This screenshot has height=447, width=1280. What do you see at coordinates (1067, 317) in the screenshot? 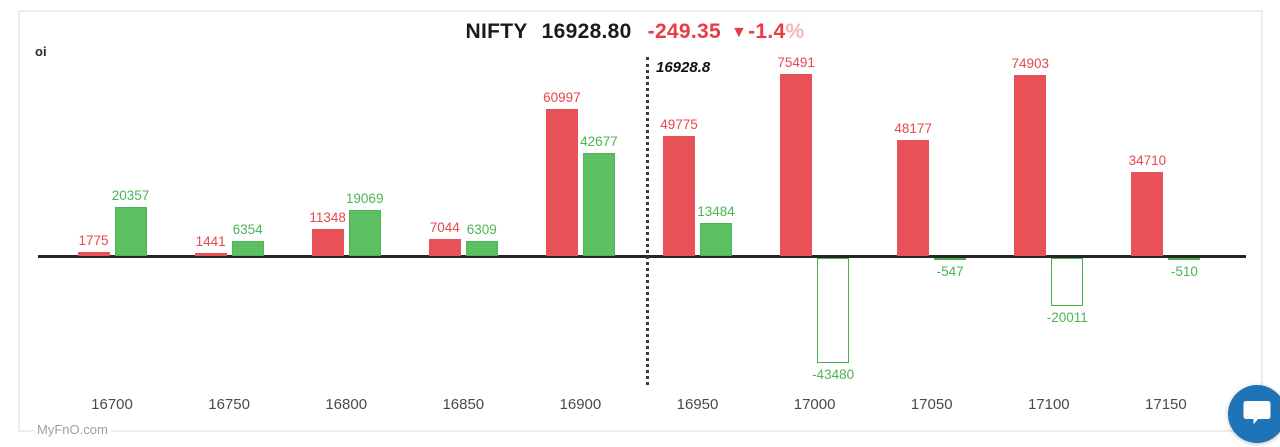
I see `green-oi-value-label: -20011` at bounding box center [1067, 317].